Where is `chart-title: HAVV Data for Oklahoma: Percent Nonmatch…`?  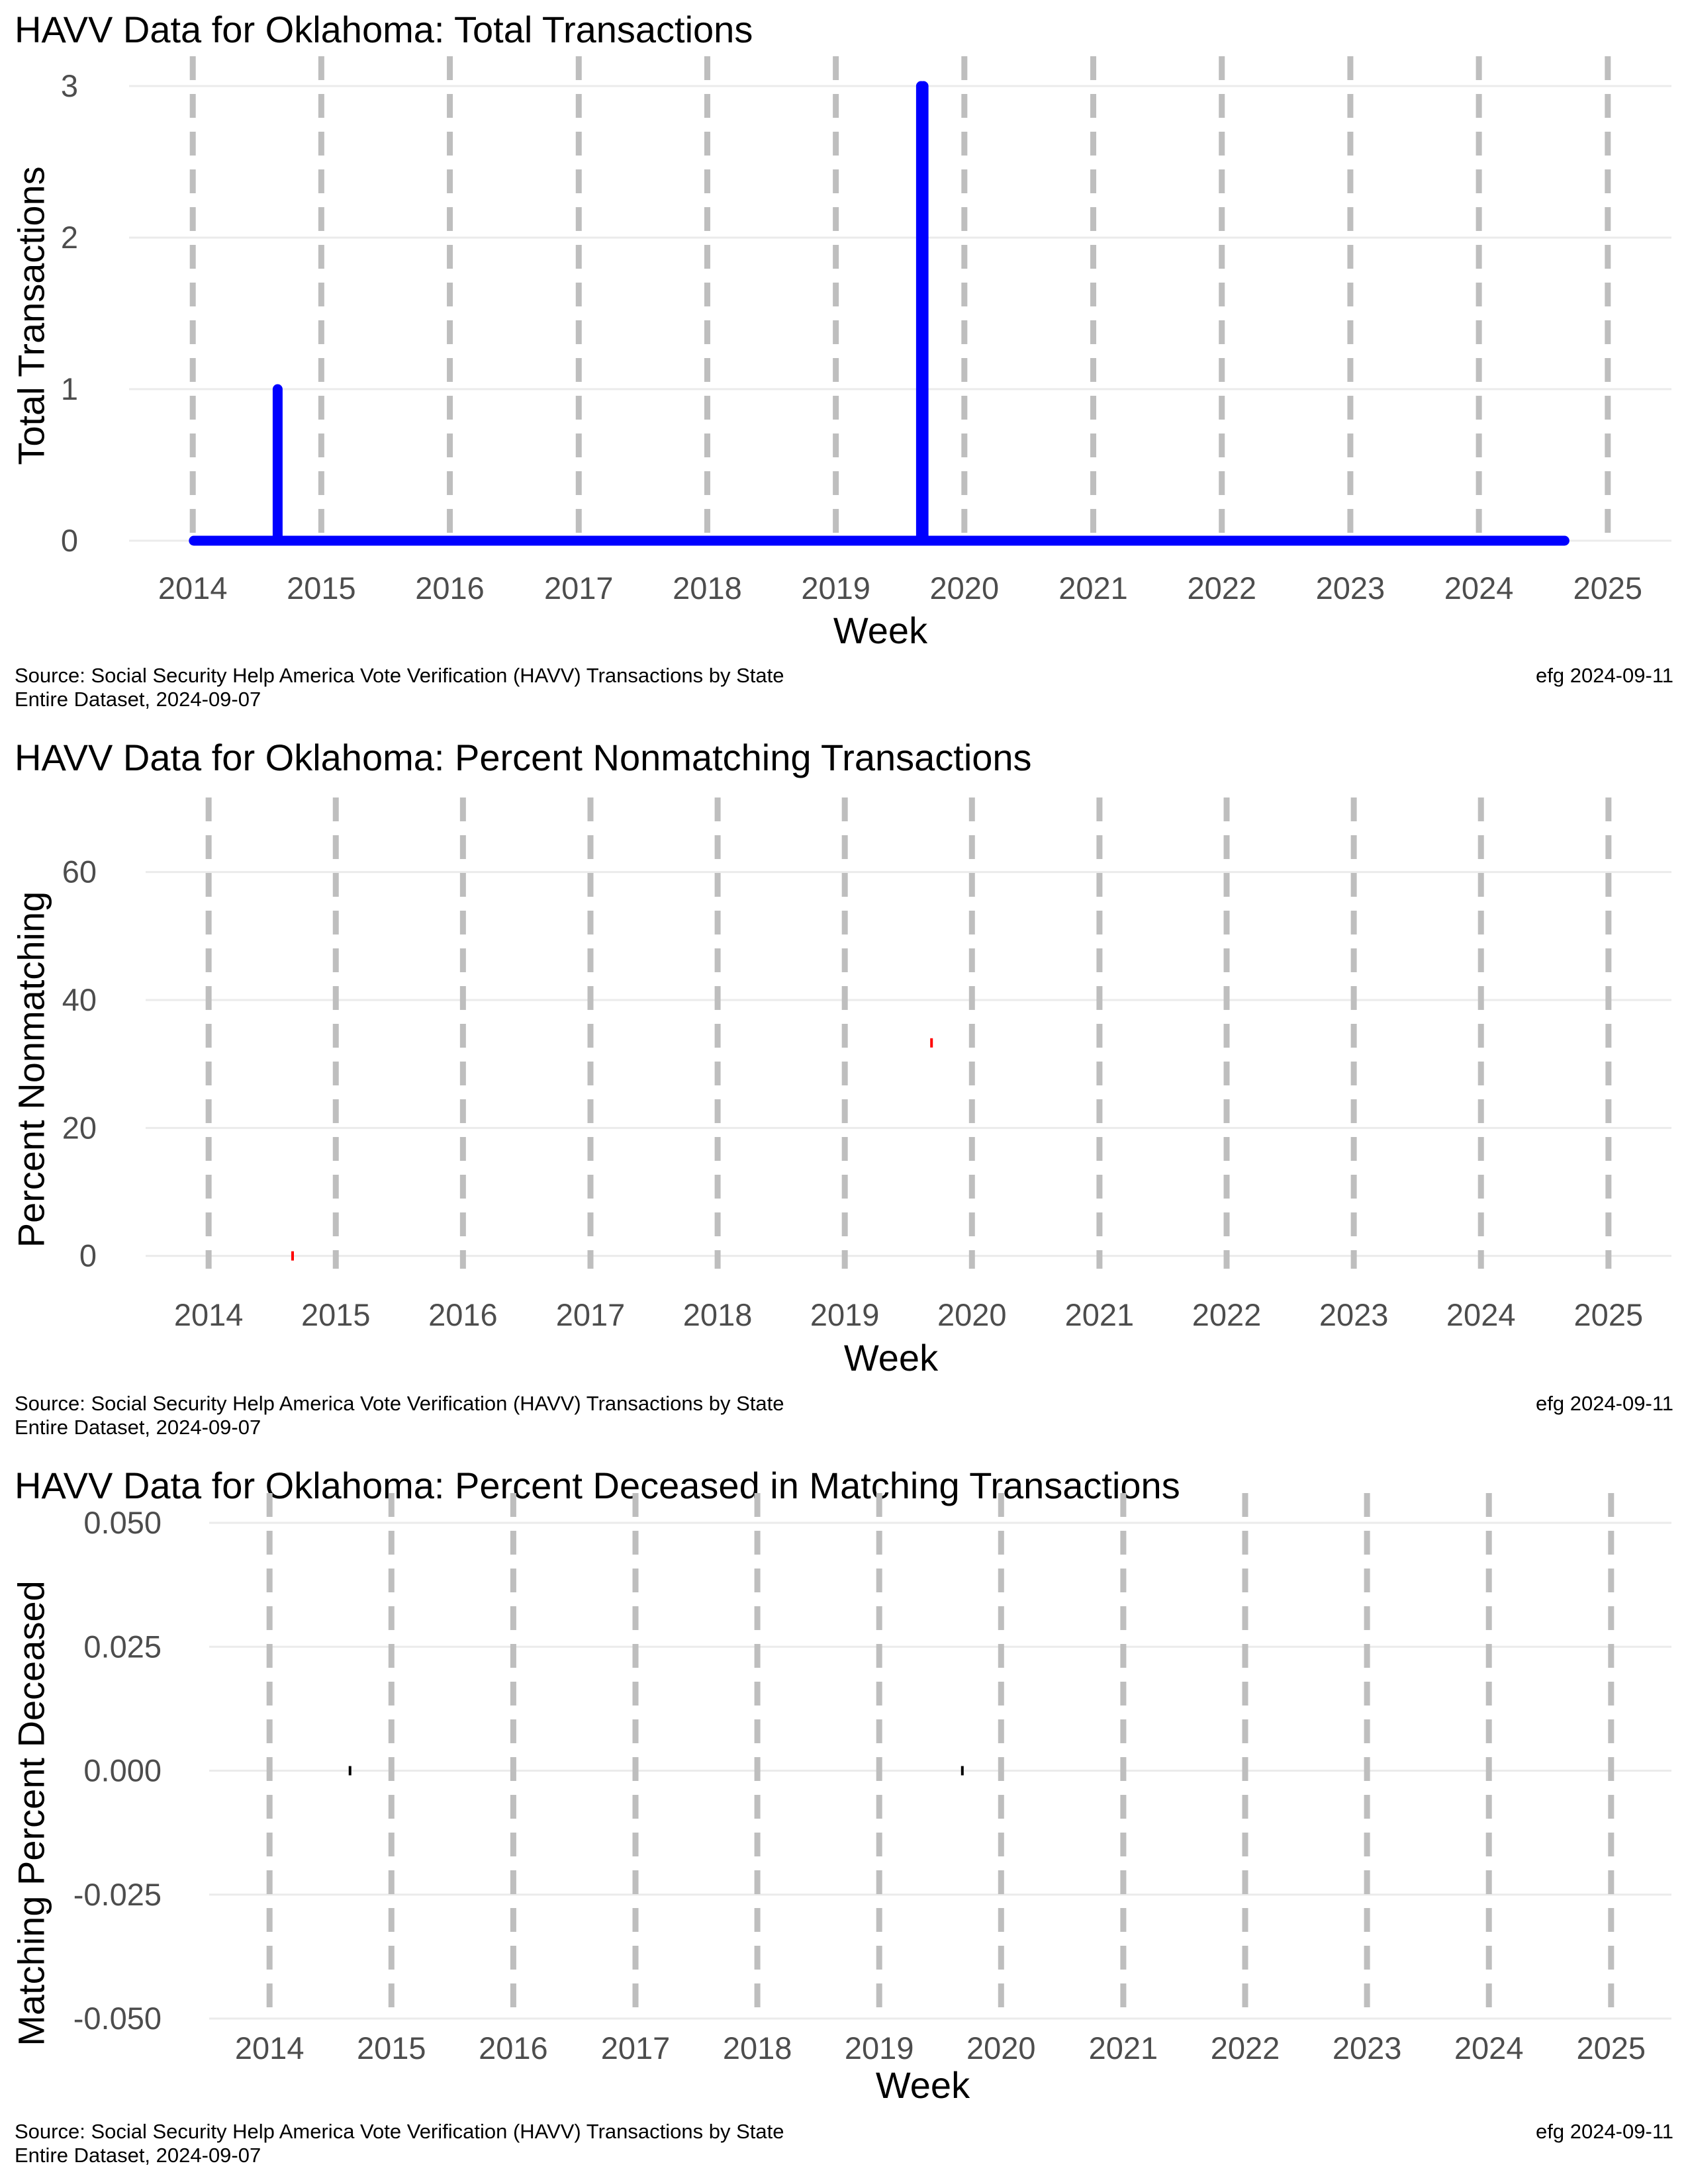
chart-title: HAVV Data for Oklahoma: Percent Nonmatch… is located at coordinates (523, 758).